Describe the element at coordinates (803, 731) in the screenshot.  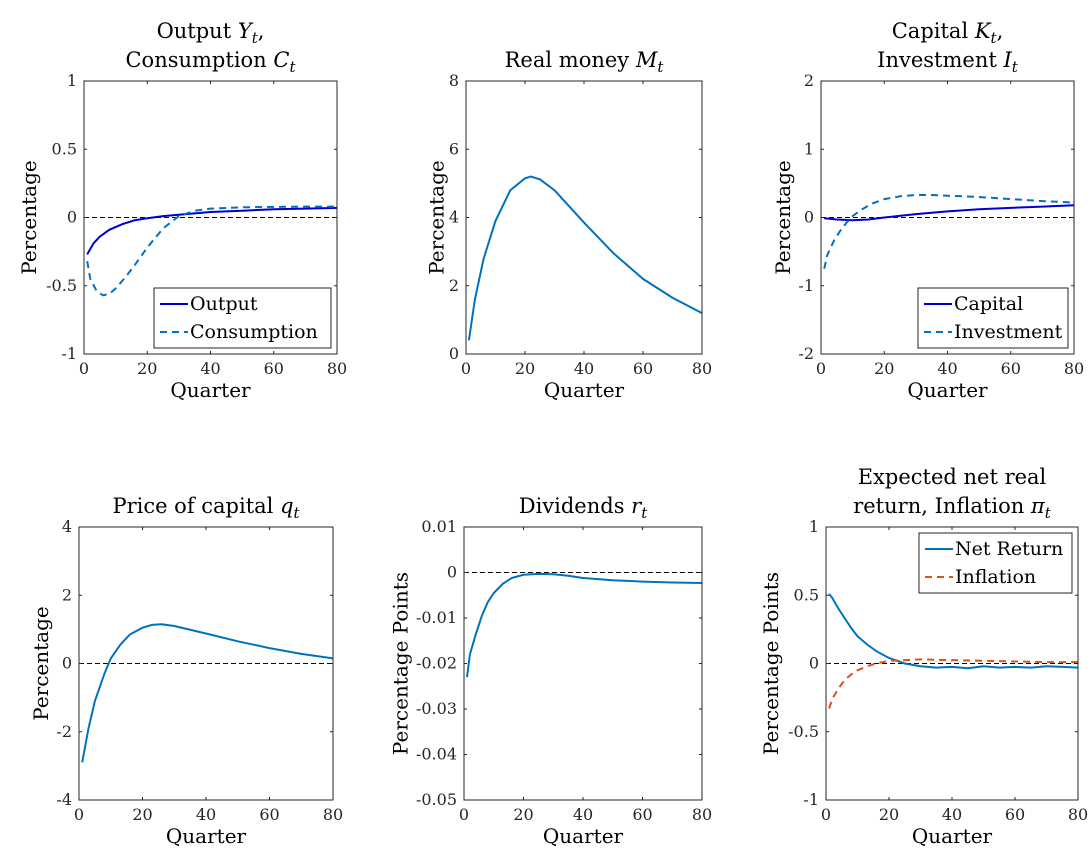
I see `y-tick-label: -0.5` at that location.